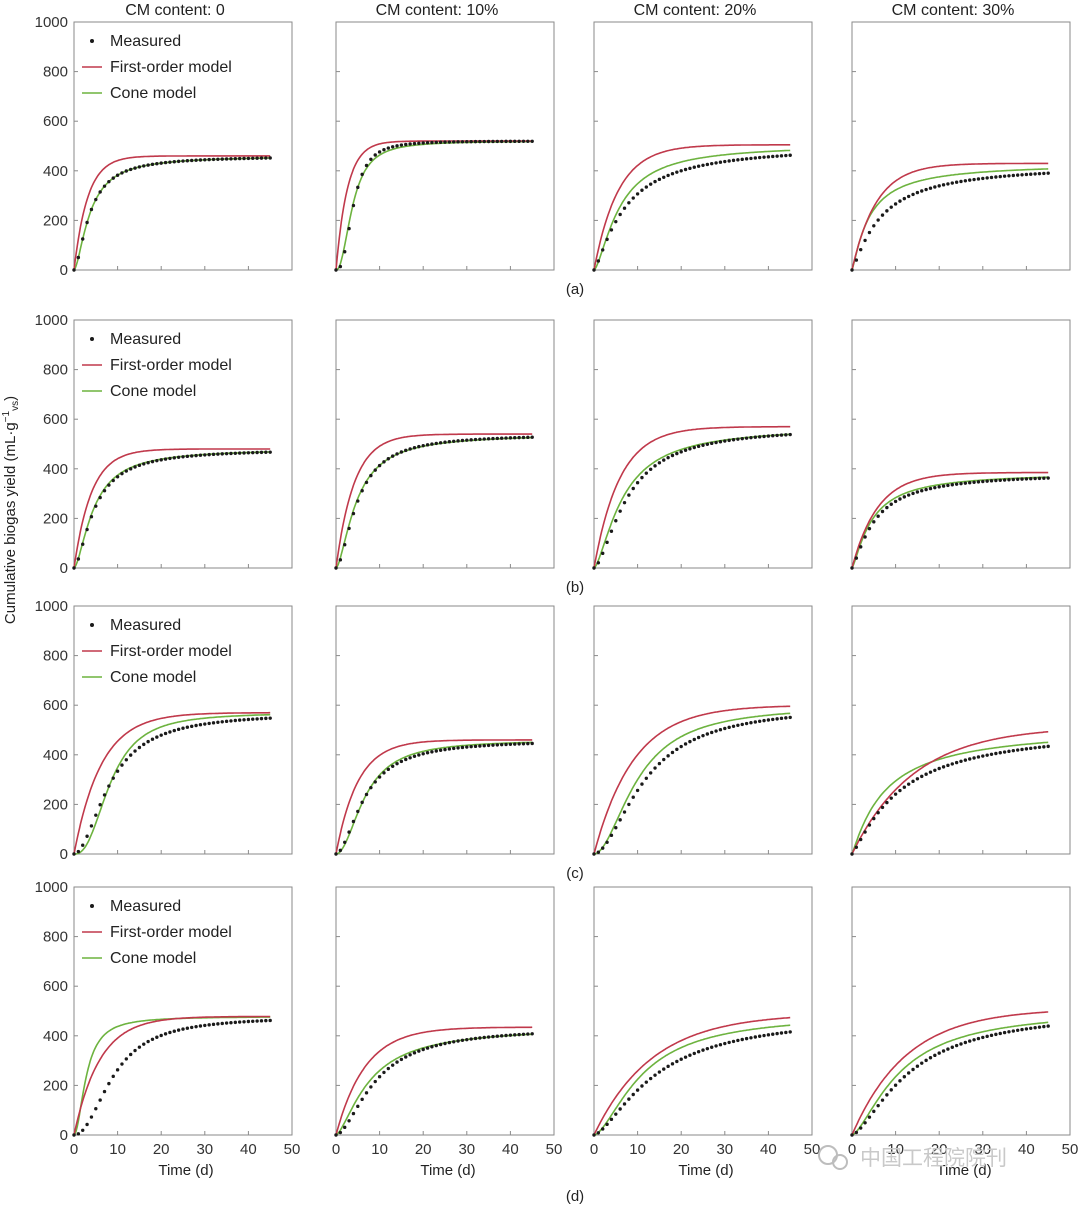  What do you see at coordinates (692, 780) in the screenshot?
I see `first-order-model-line` at bounding box center [692, 780].